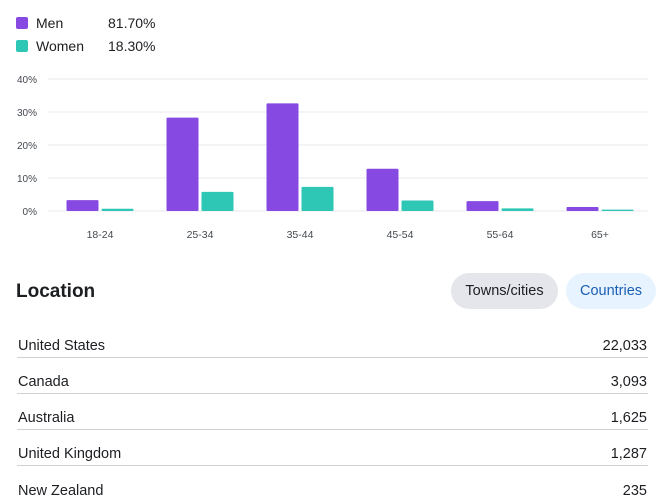 The width and height of the screenshot is (670, 501). What do you see at coordinates (332, 448) in the screenshot?
I see `location-row-3: United Kingdom 1,287` at bounding box center [332, 448].